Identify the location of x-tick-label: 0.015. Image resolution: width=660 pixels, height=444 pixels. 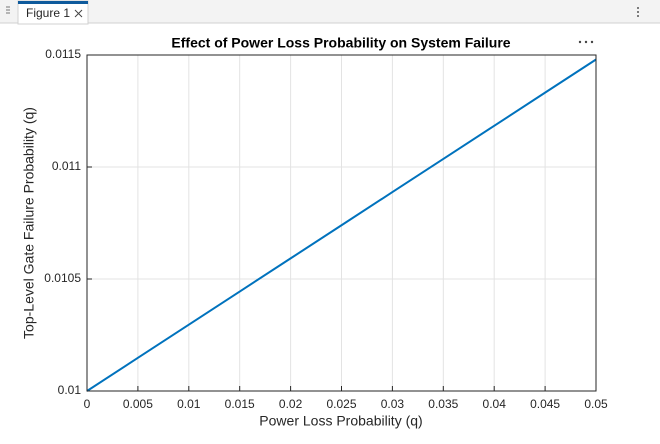
(240, 404).